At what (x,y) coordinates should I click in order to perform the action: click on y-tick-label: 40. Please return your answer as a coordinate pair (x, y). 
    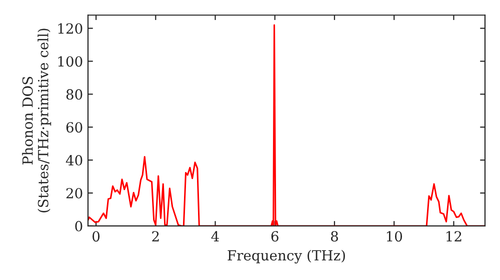
    Looking at the image, I should click on (74, 160).